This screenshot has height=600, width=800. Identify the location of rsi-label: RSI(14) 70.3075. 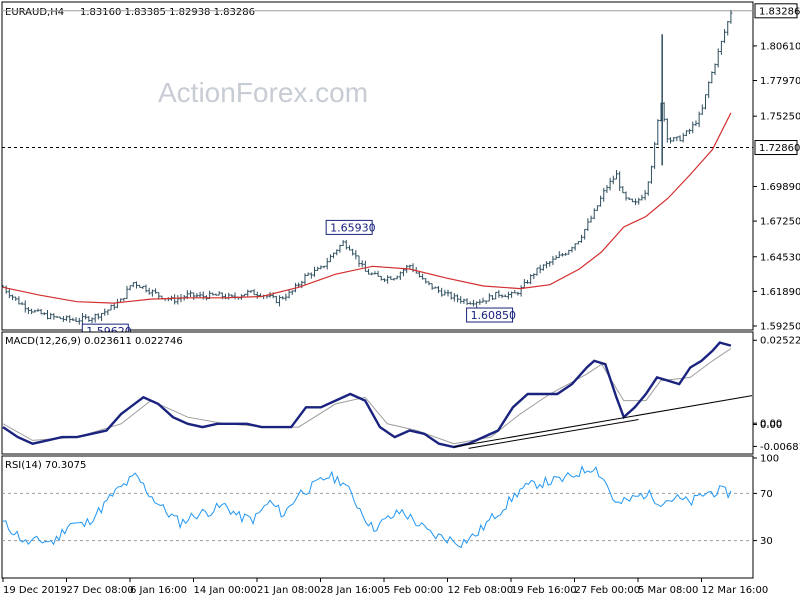
(45, 465).